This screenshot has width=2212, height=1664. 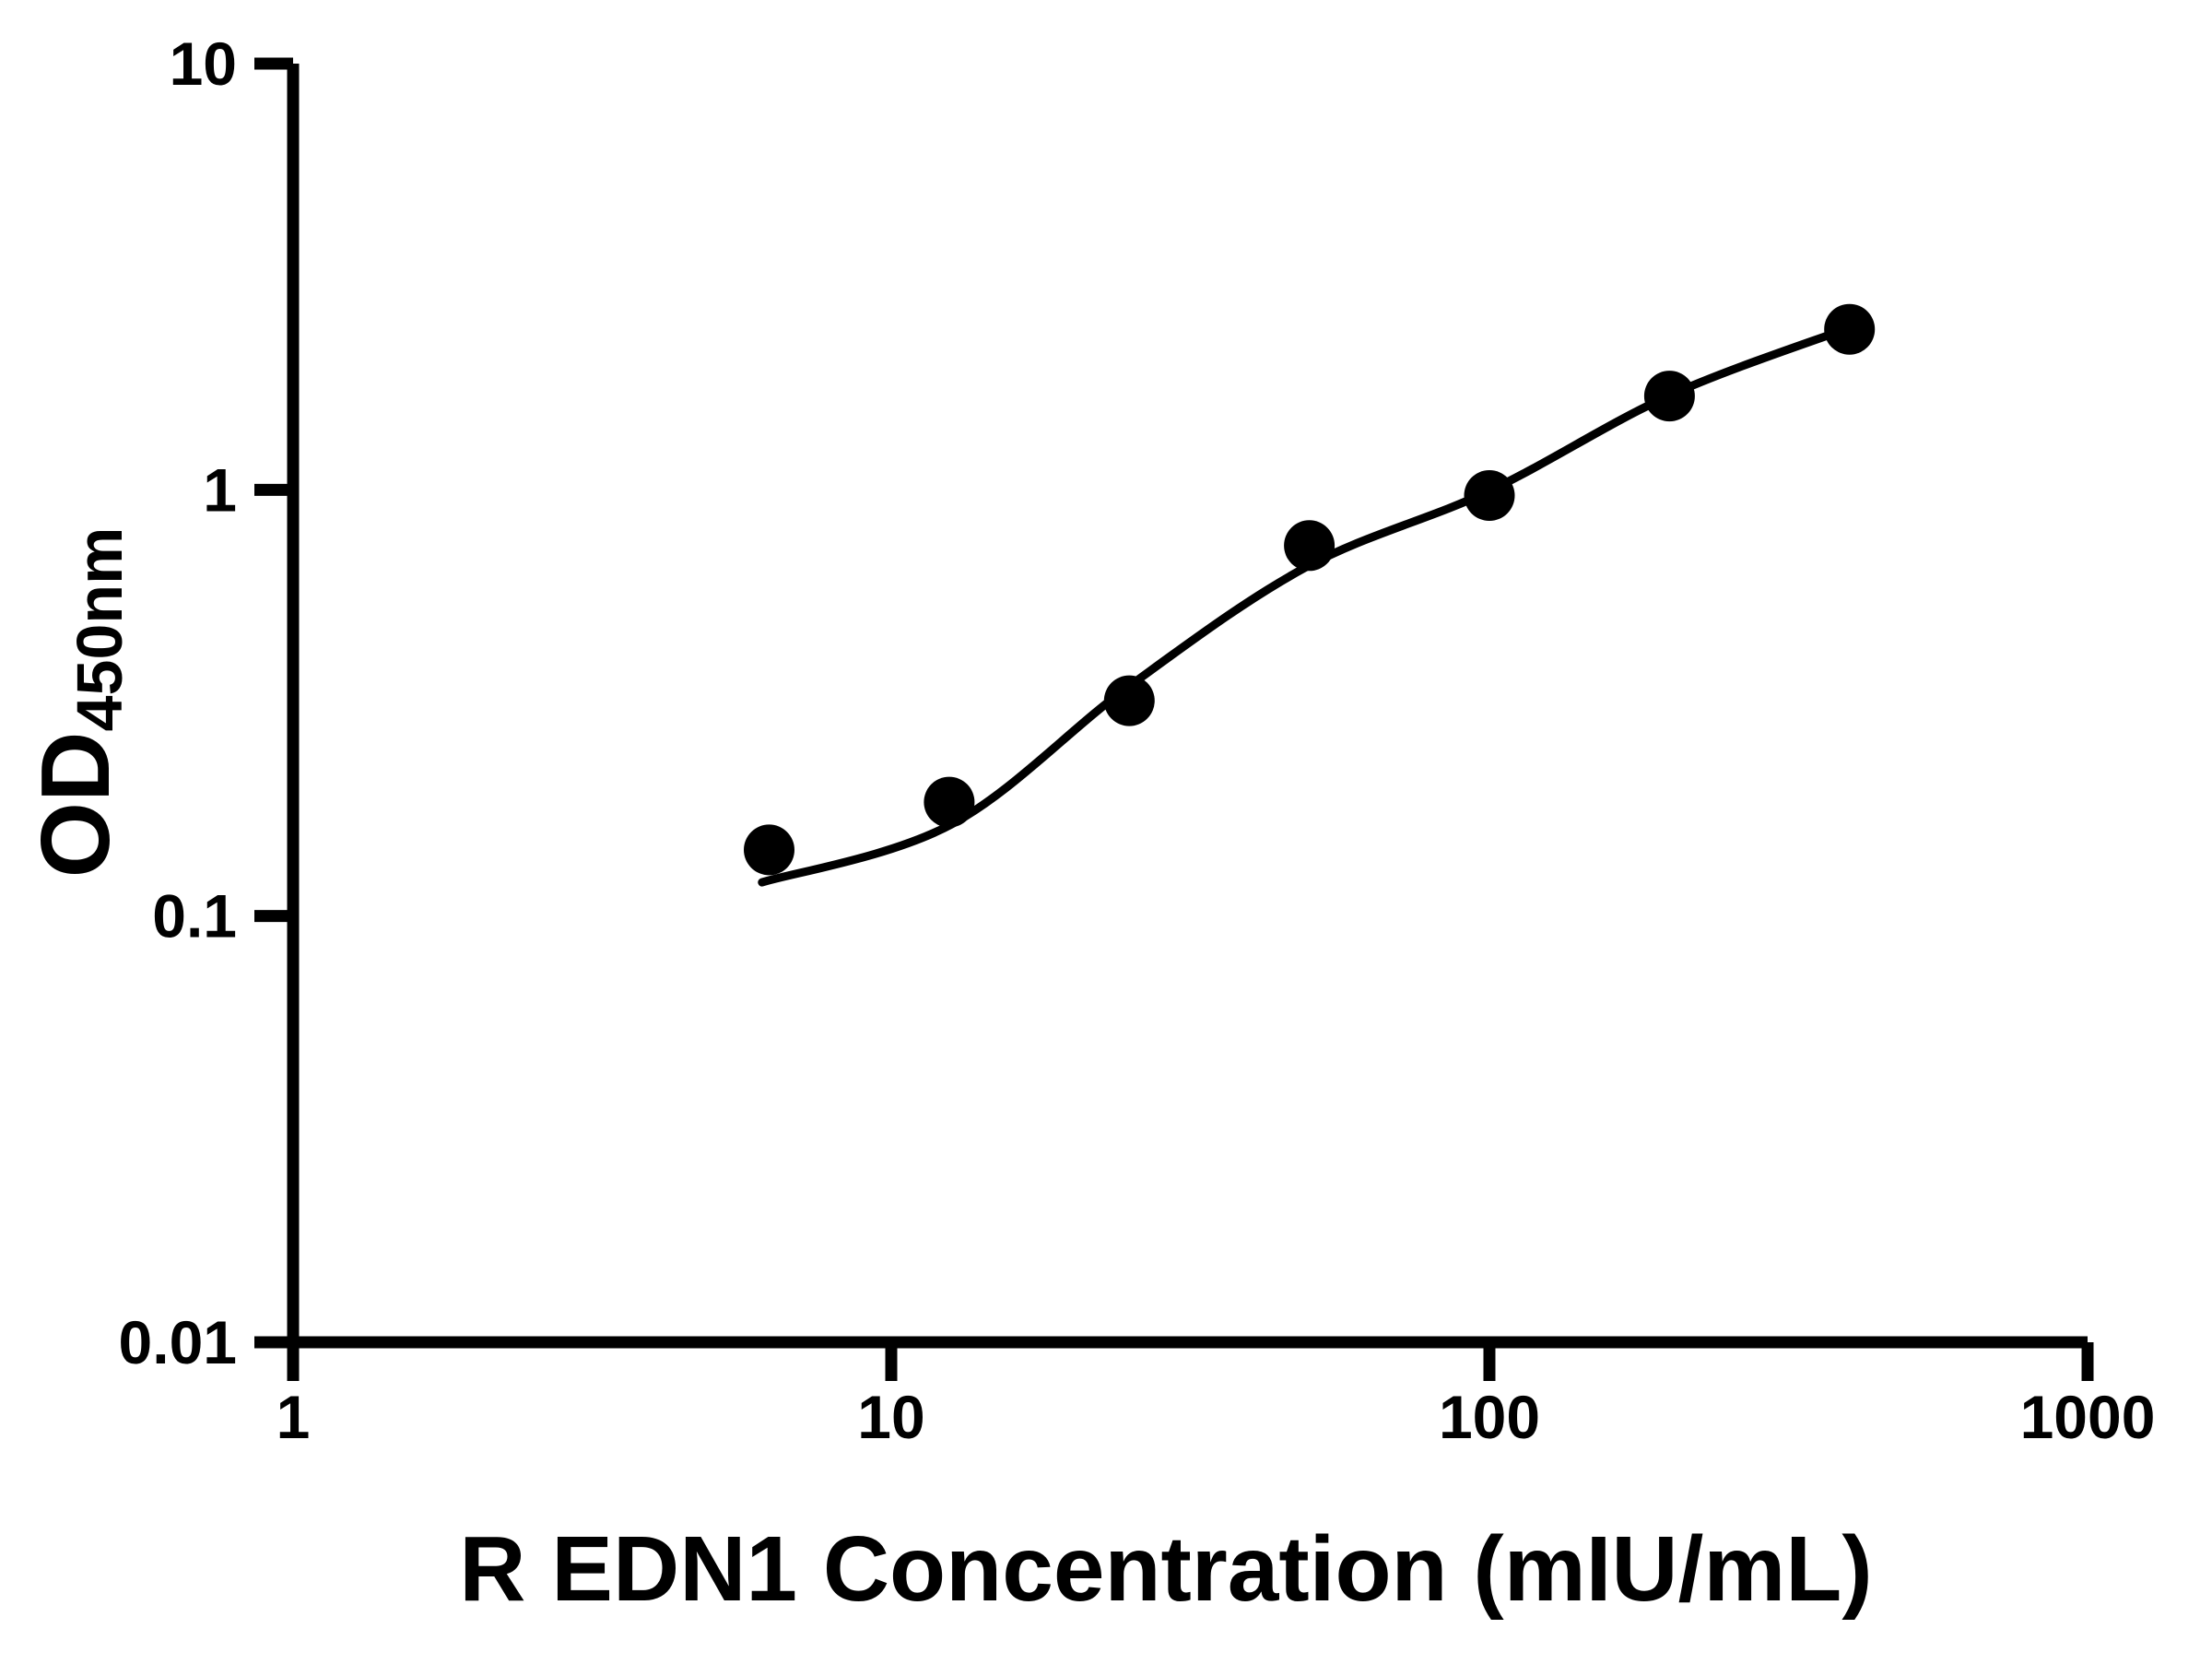 What do you see at coordinates (99, 629) in the screenshot?
I see `y-axis-title-subscript: 450nm` at bounding box center [99, 629].